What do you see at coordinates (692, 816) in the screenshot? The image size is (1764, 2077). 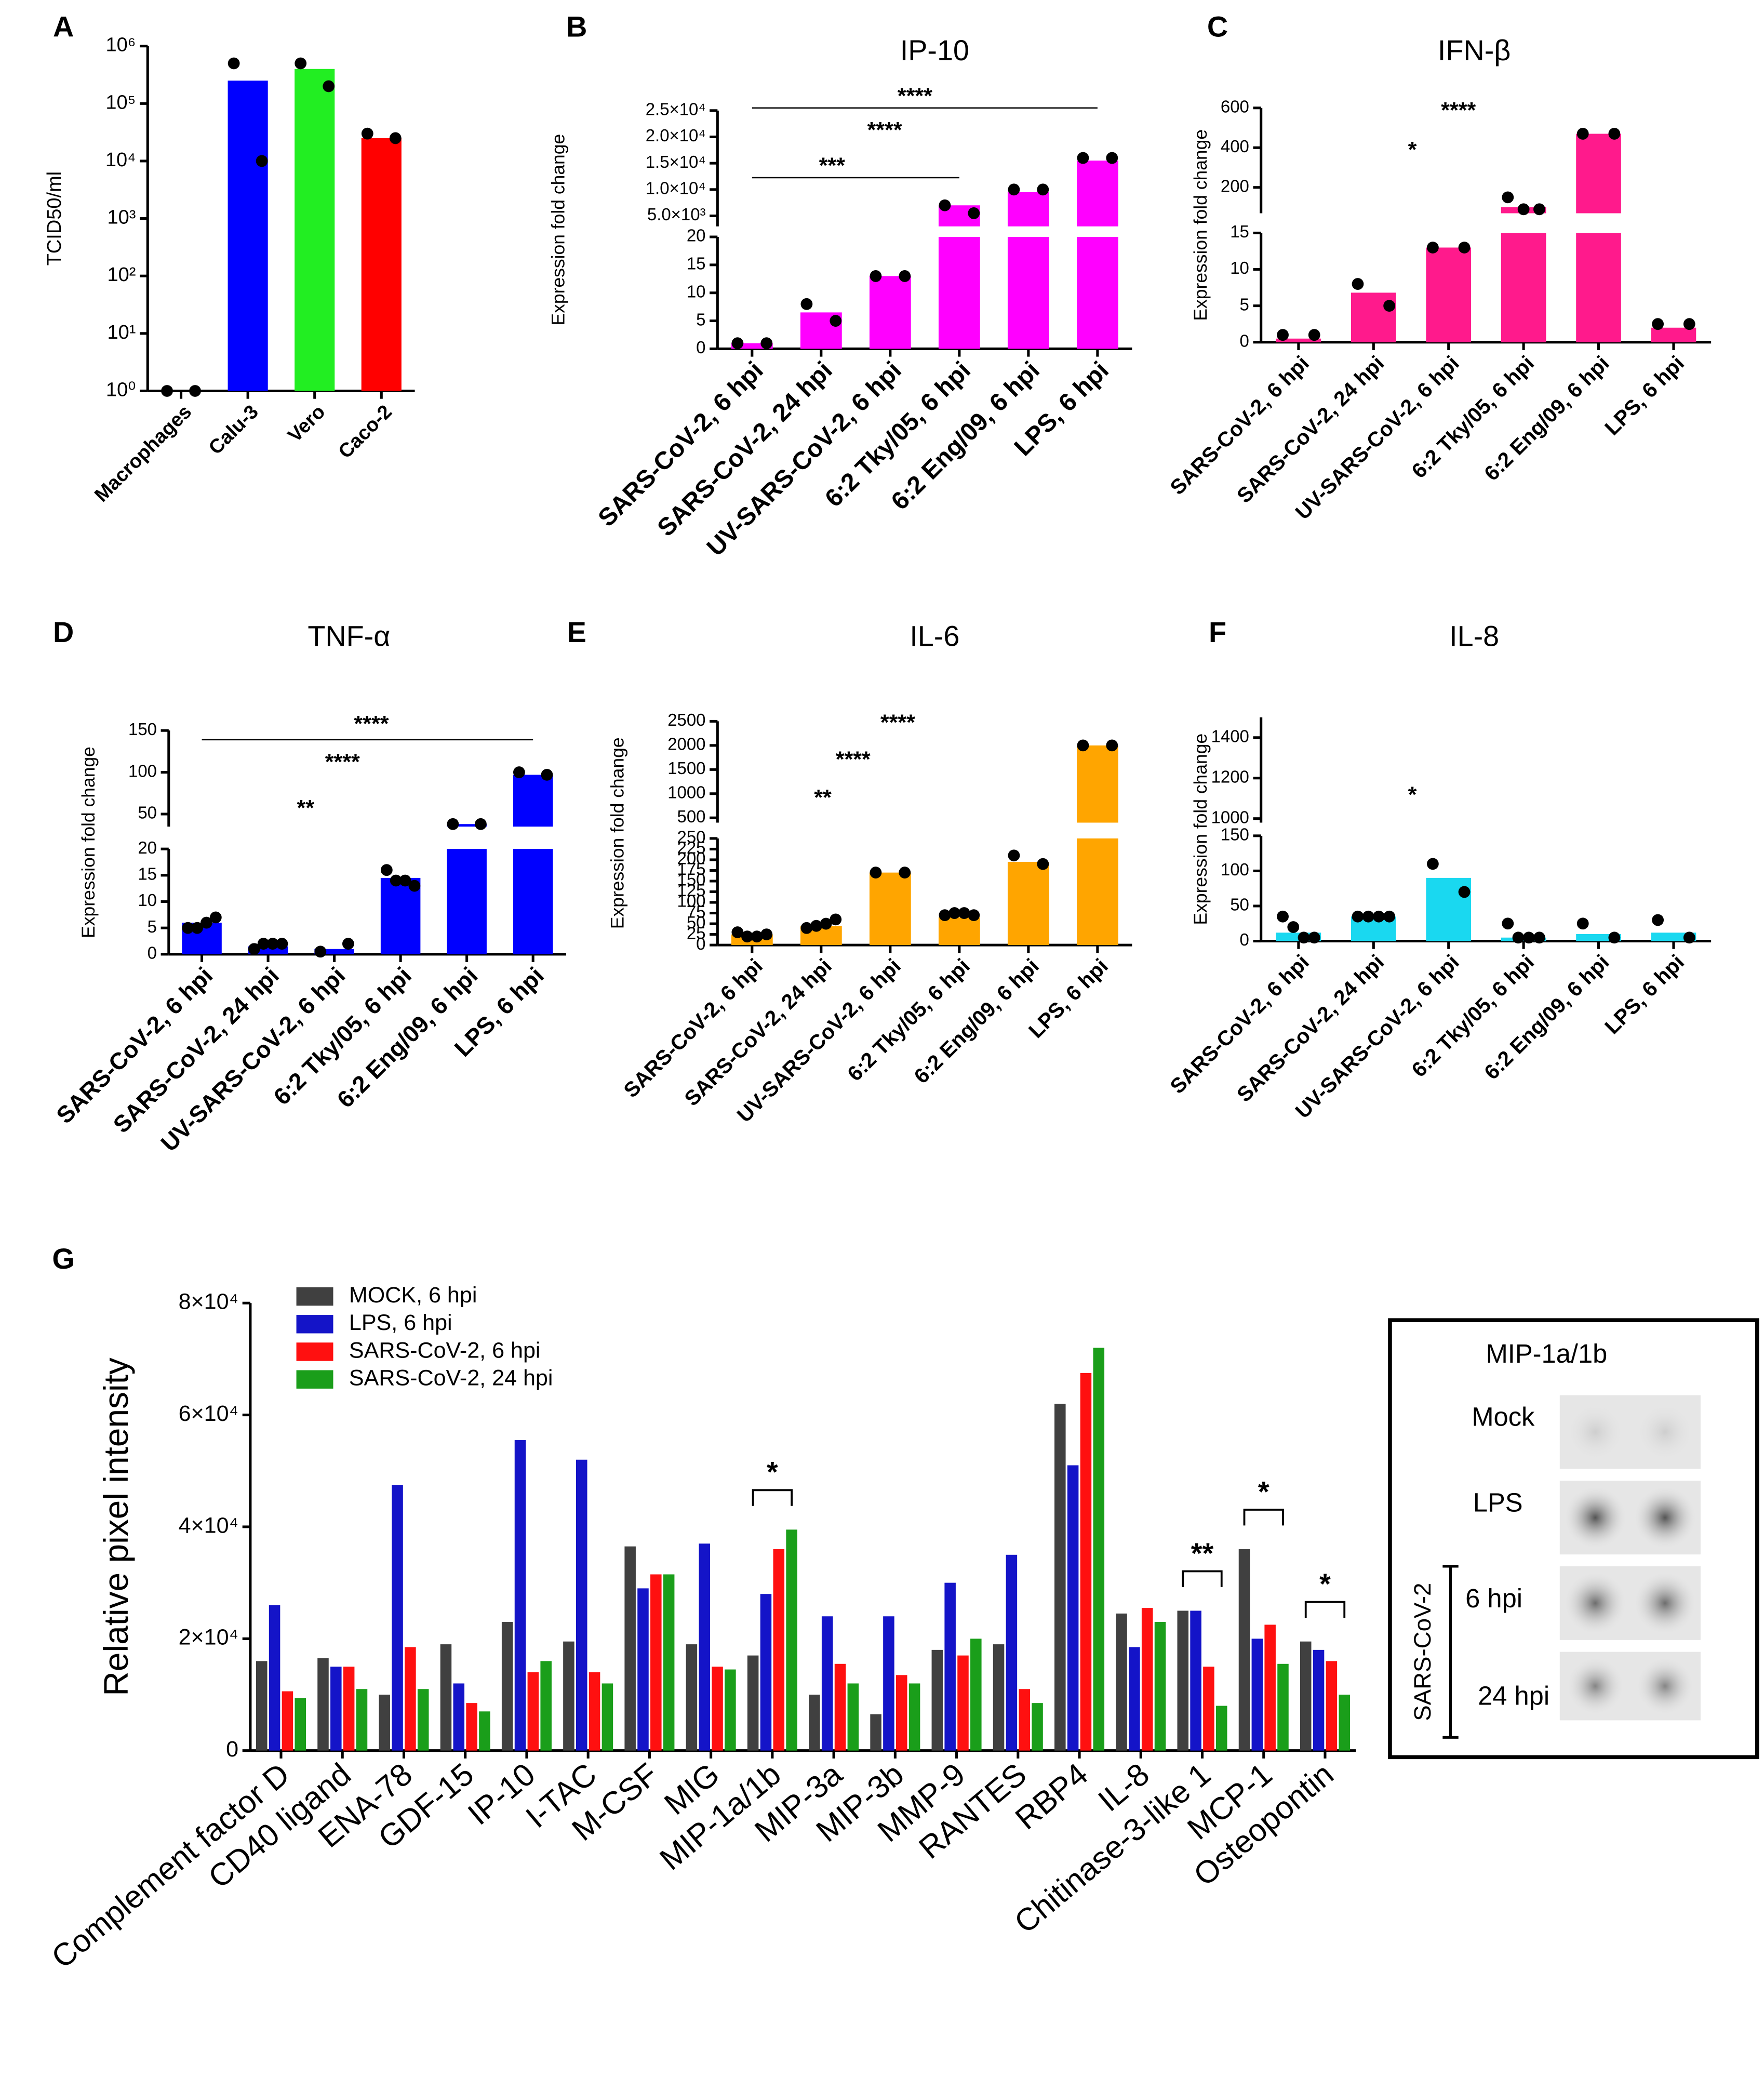 I see `y-tick-label: 500` at bounding box center [692, 816].